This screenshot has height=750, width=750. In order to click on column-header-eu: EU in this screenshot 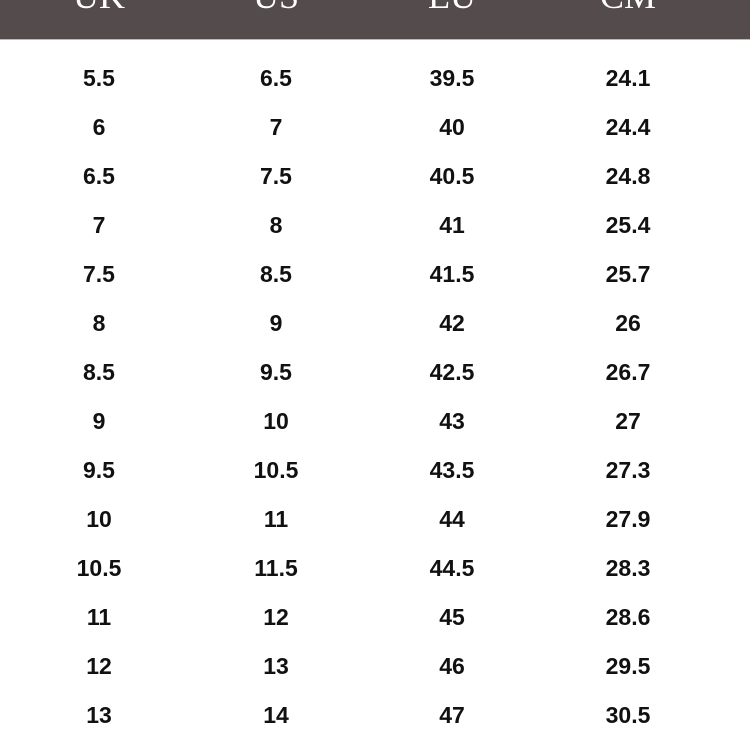, I will do `click(452, 7)`.